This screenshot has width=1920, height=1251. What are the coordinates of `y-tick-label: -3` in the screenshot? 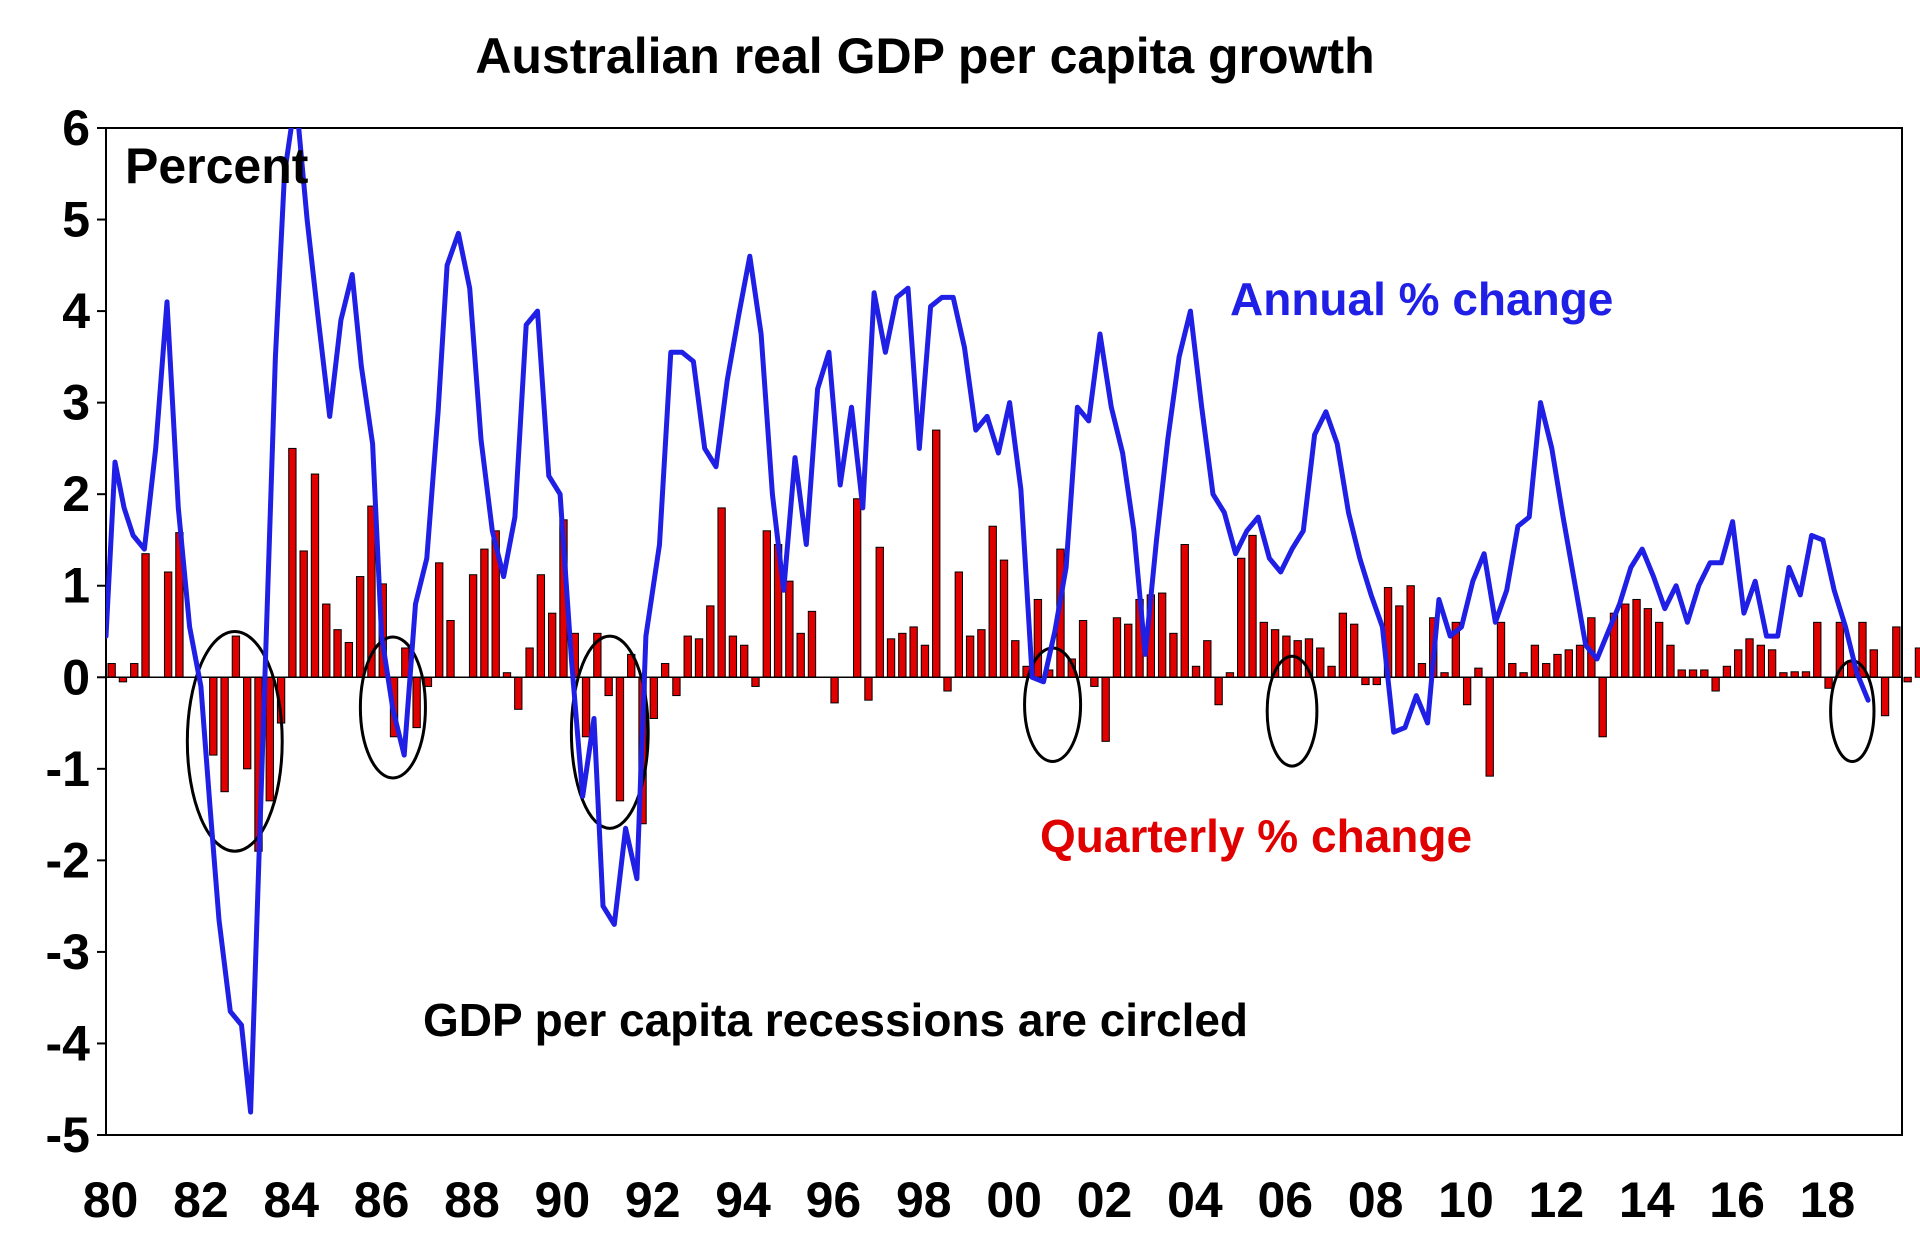 It's located at (68, 952).